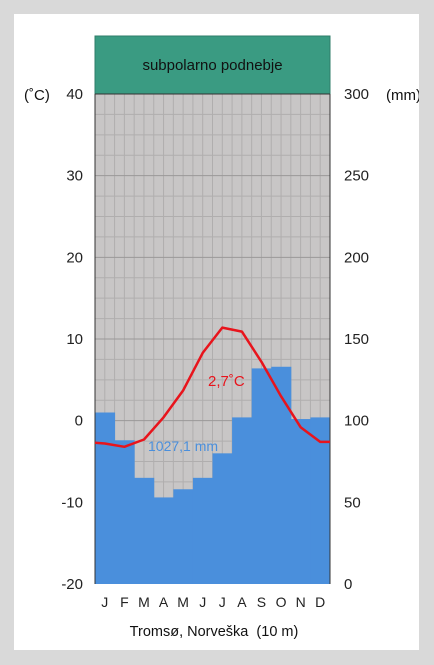 The width and height of the screenshot is (434, 665). Describe the element at coordinates (301, 602) in the screenshot. I see `month-label: N` at that location.